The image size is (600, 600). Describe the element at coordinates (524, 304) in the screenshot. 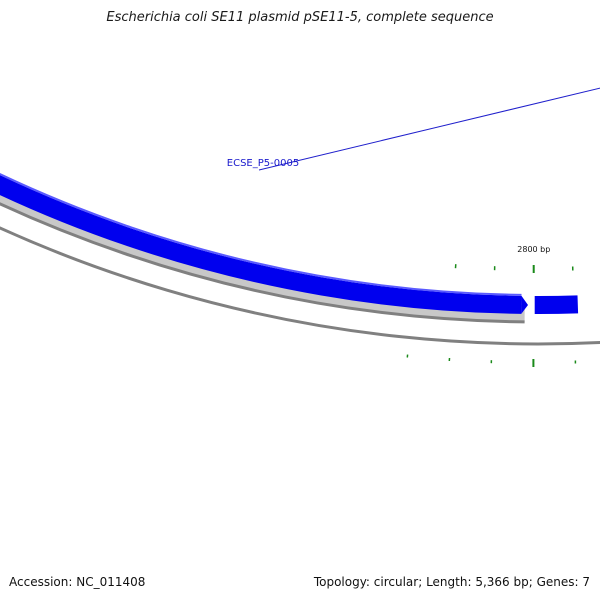

I see `gene-arrowhead` at that location.